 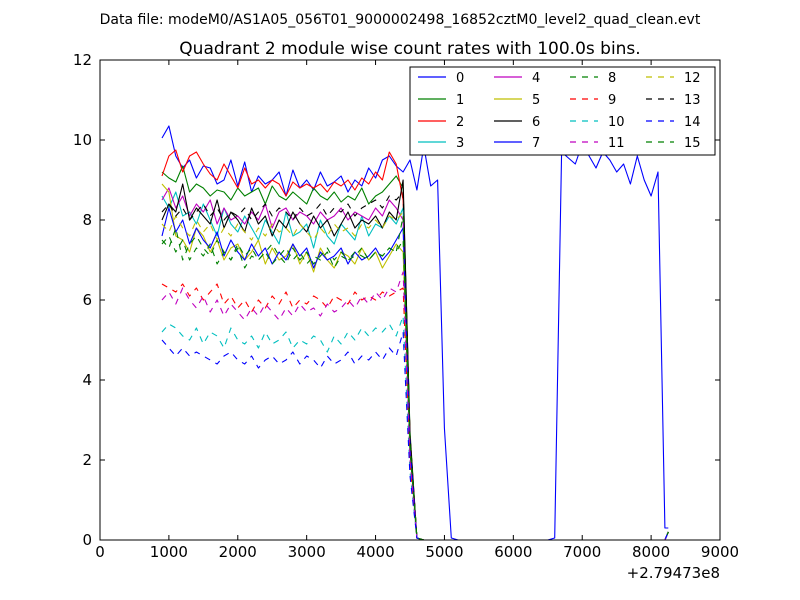 What do you see at coordinates (100, 552) in the screenshot?
I see `x-tick-label: 0` at bounding box center [100, 552].